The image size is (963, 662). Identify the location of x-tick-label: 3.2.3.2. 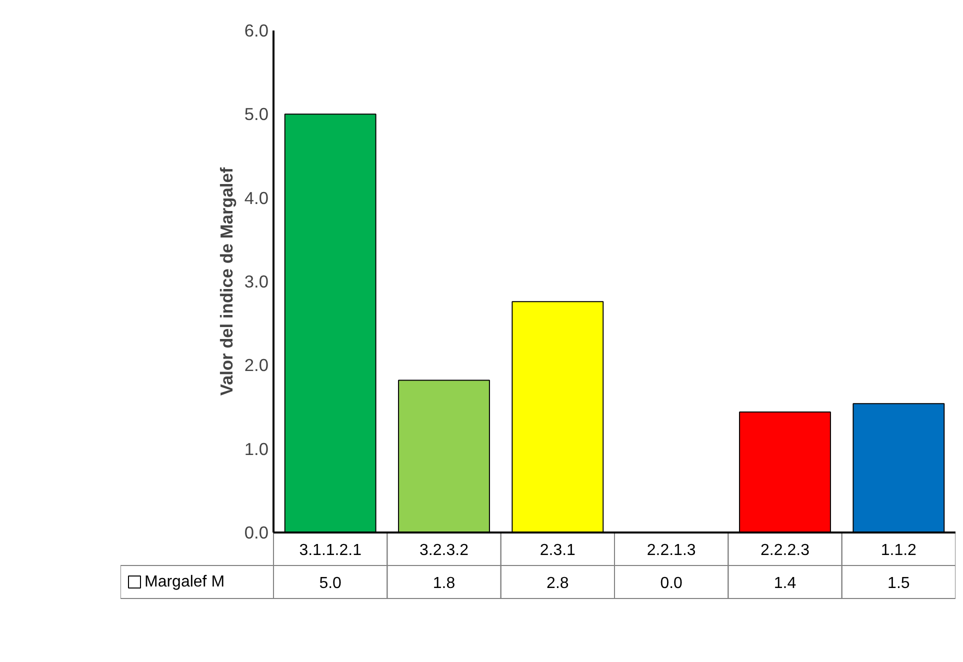
(444, 550).